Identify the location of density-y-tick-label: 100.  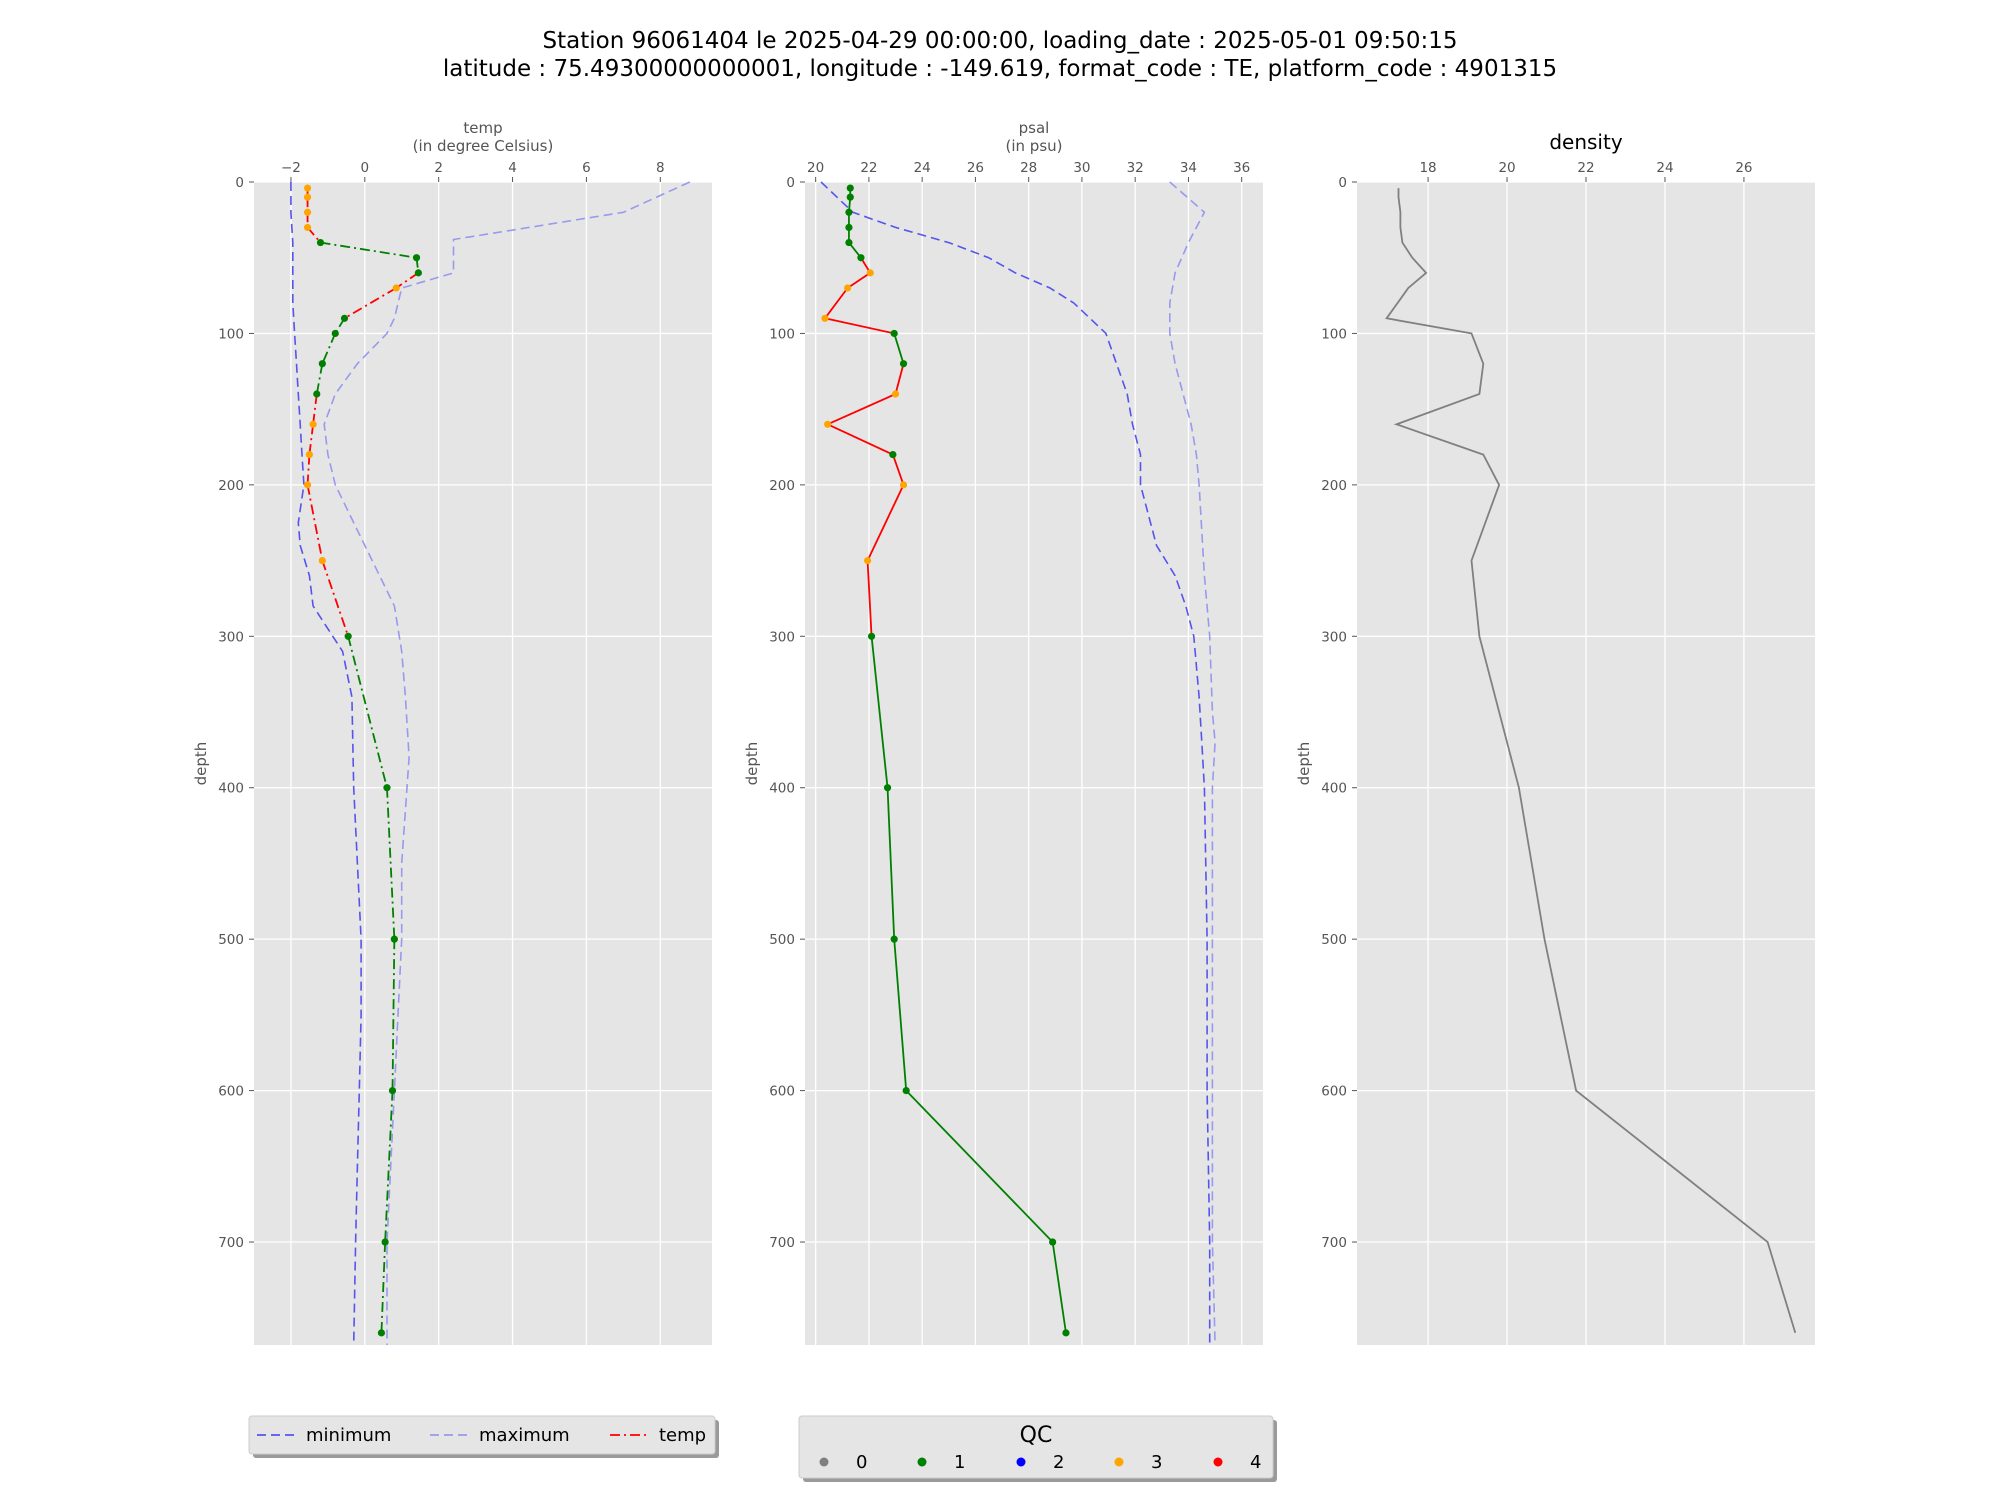
(1334, 334).